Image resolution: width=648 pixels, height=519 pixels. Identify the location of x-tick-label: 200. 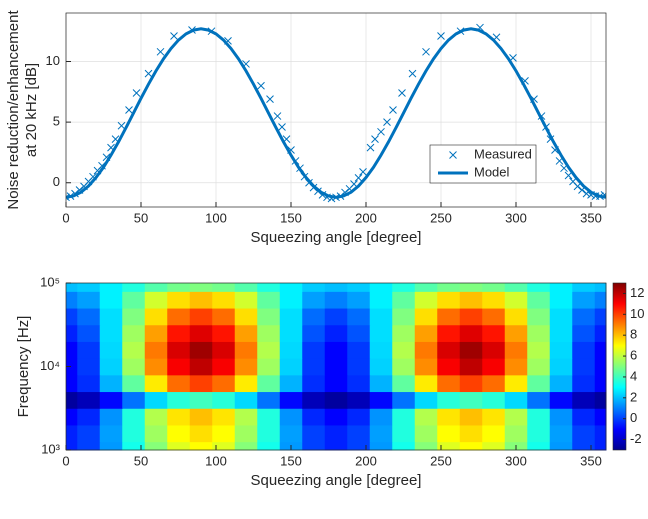
(366, 217).